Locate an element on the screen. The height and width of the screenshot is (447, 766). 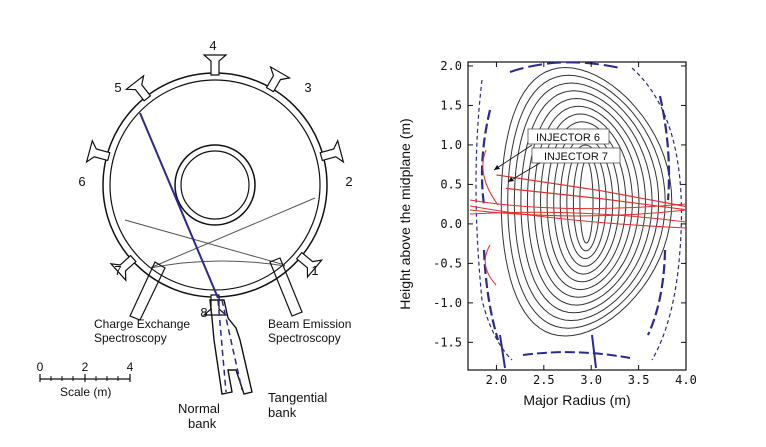
cx-label-1: Charge Exchange is located at coordinates (142, 324).